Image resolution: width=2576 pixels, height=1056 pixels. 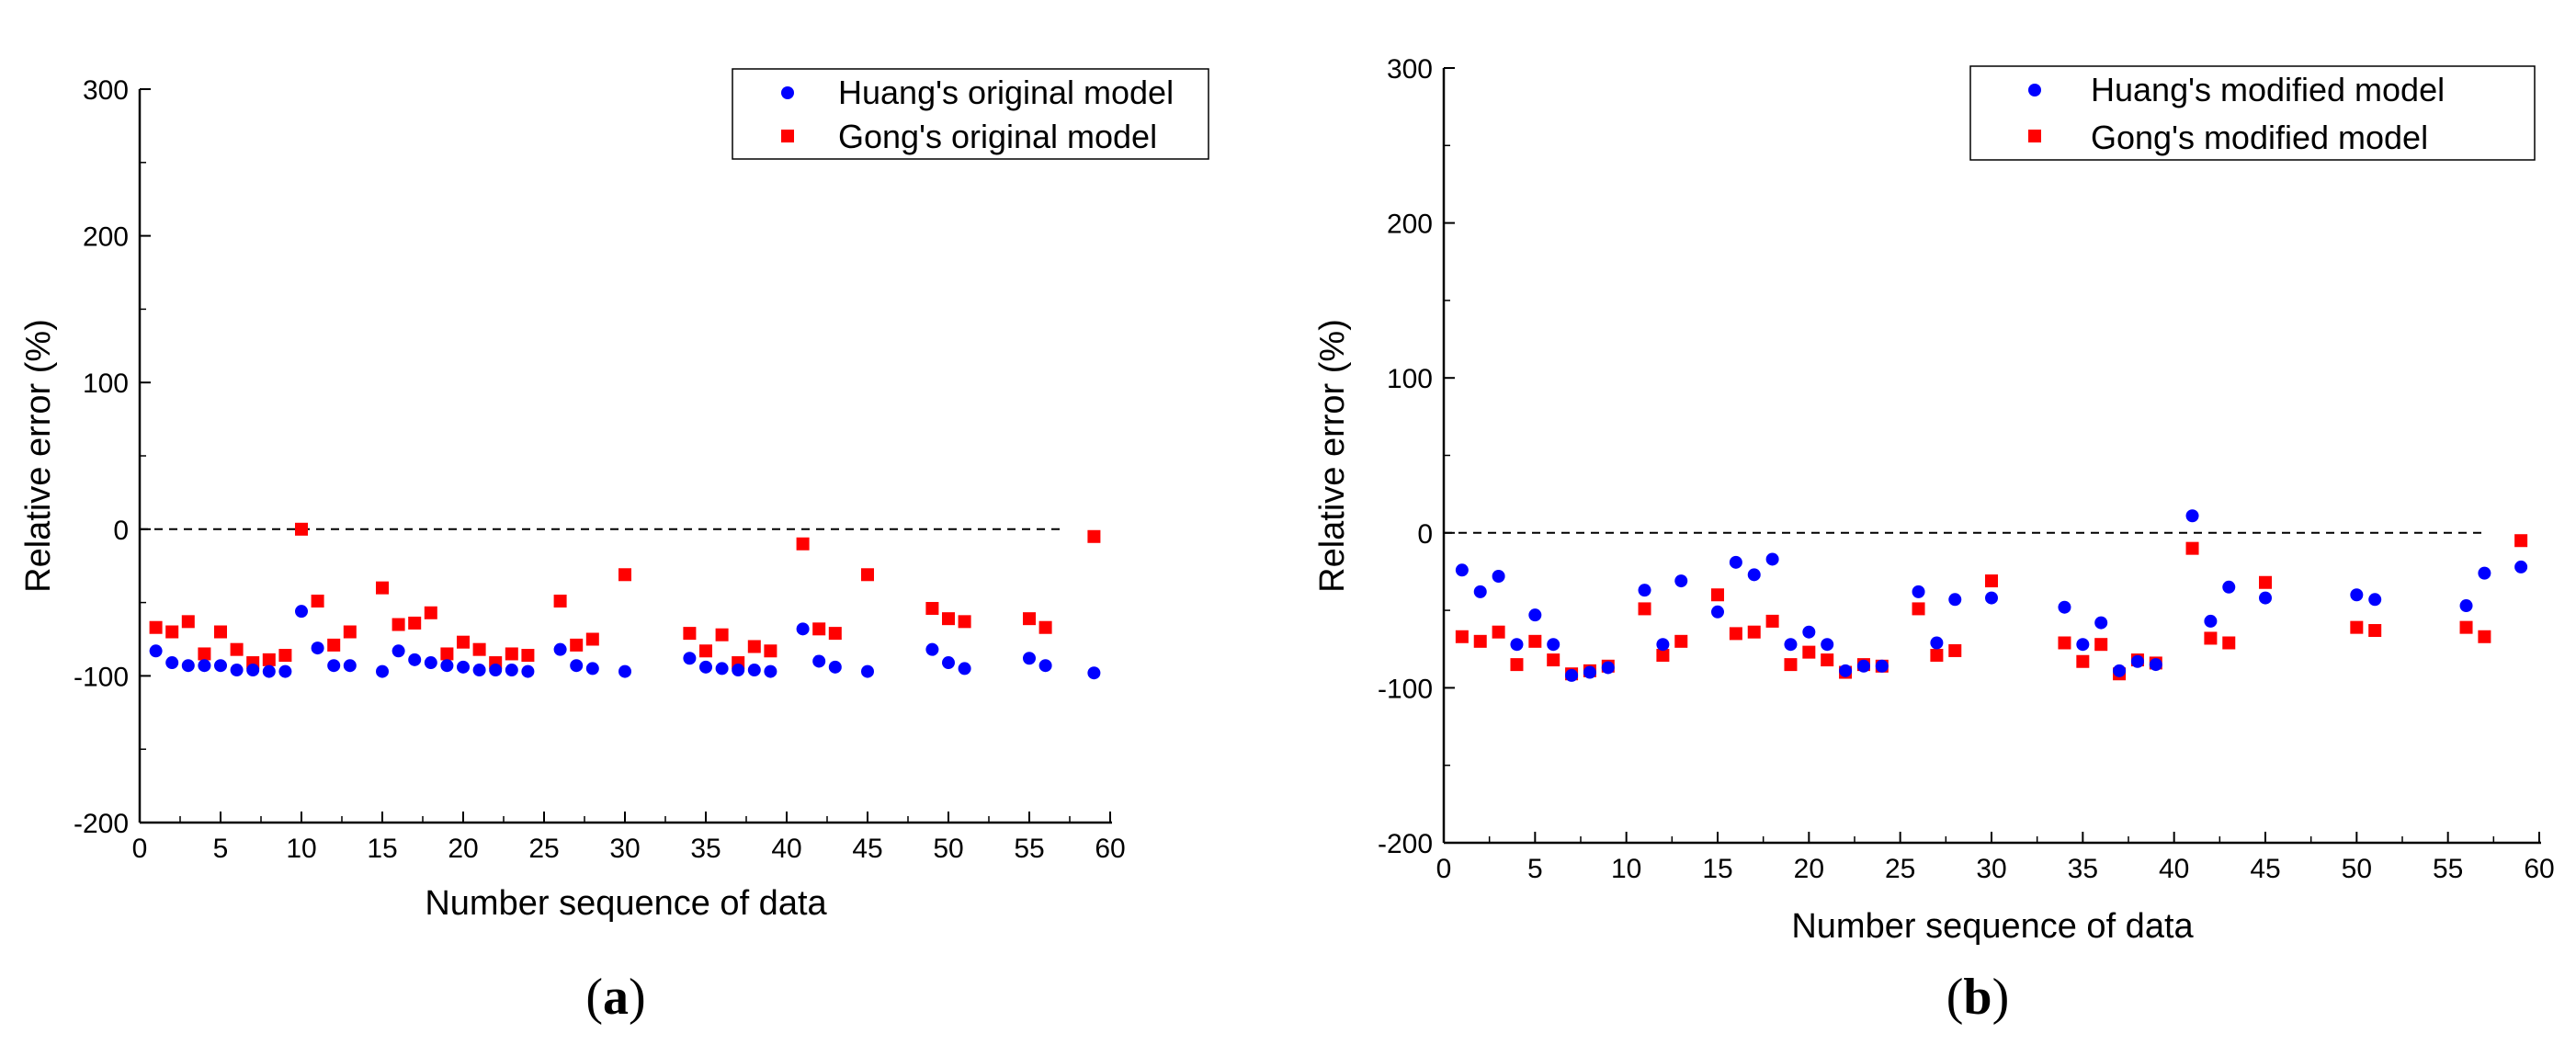 I want to click on x-tick-label: 20, so click(x=1809, y=869).